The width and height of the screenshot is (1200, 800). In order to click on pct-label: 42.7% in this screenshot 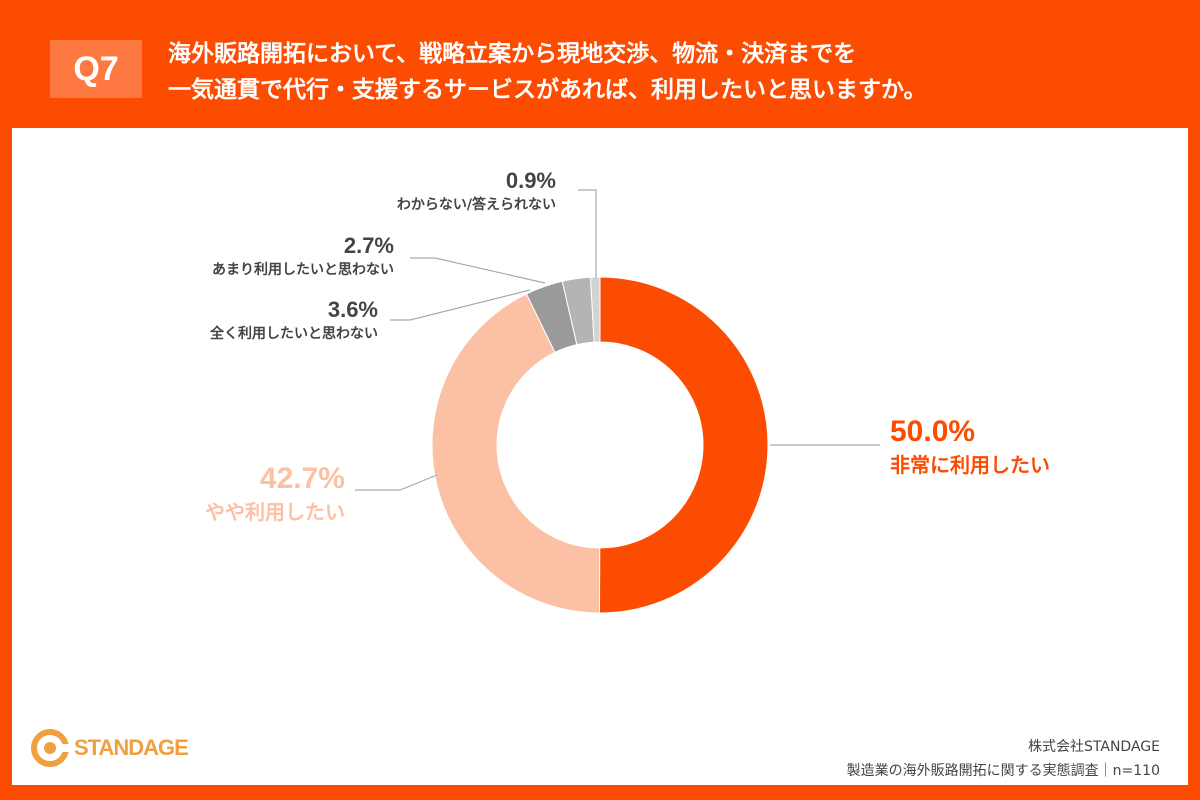, I will do `click(302, 478)`.